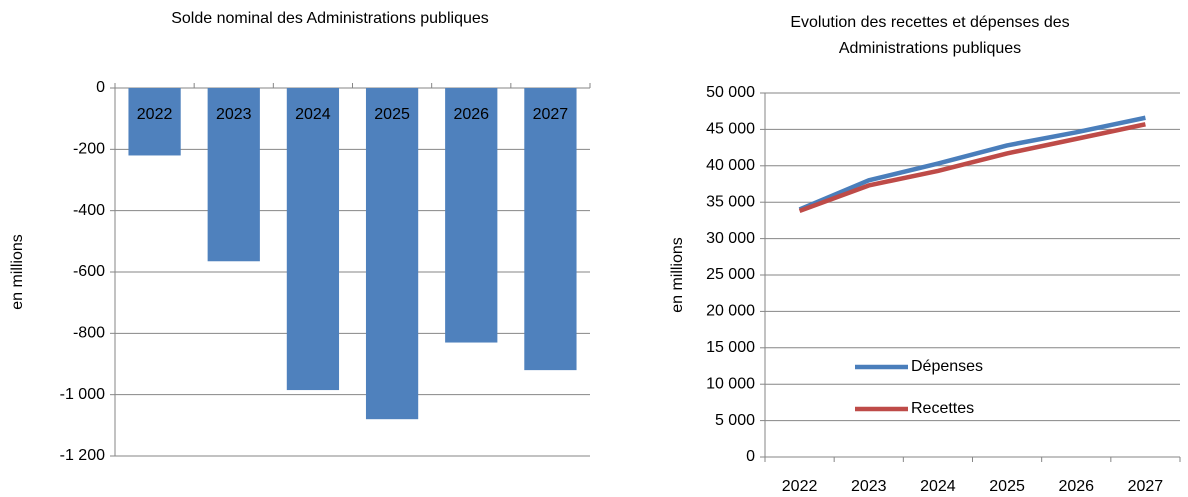 This screenshot has height=497, width=1188. Describe the element at coordinates (947, 366) in the screenshot. I see `legend-label: Dépenses` at that location.